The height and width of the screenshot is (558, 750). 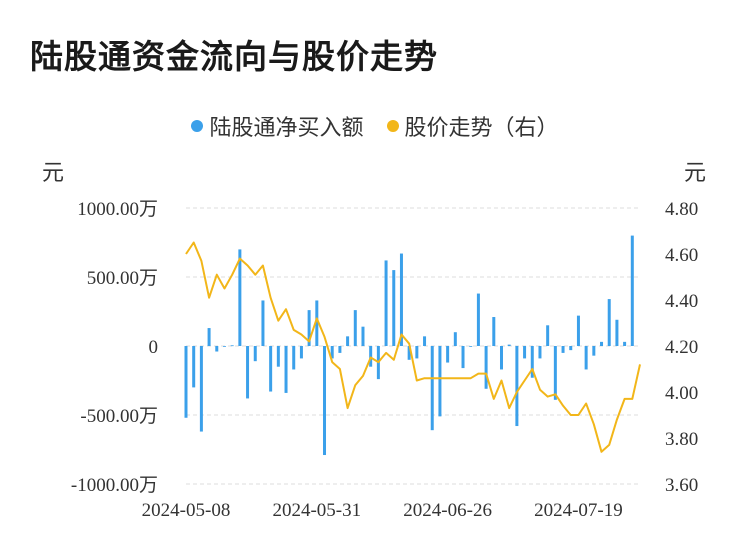 I want to click on legend-bar-dot, so click(x=197, y=126).